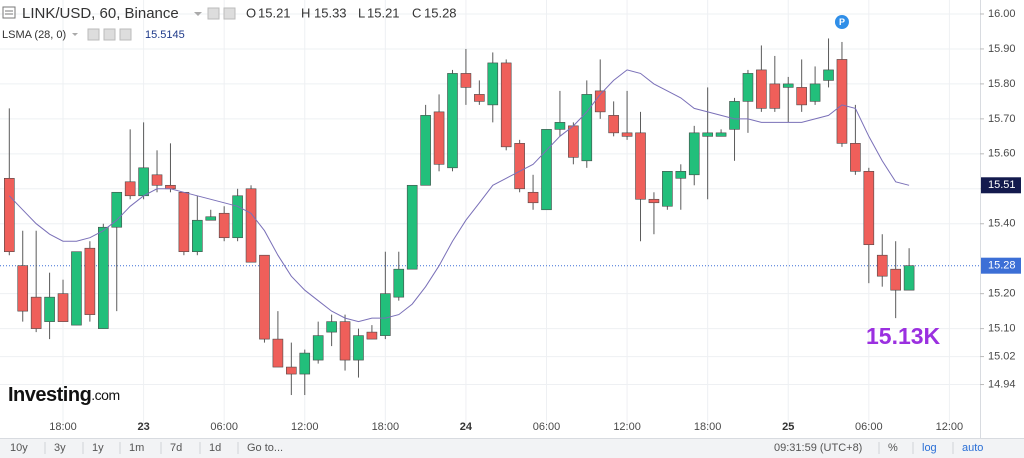  I want to click on marker: P, so click(842, 22).